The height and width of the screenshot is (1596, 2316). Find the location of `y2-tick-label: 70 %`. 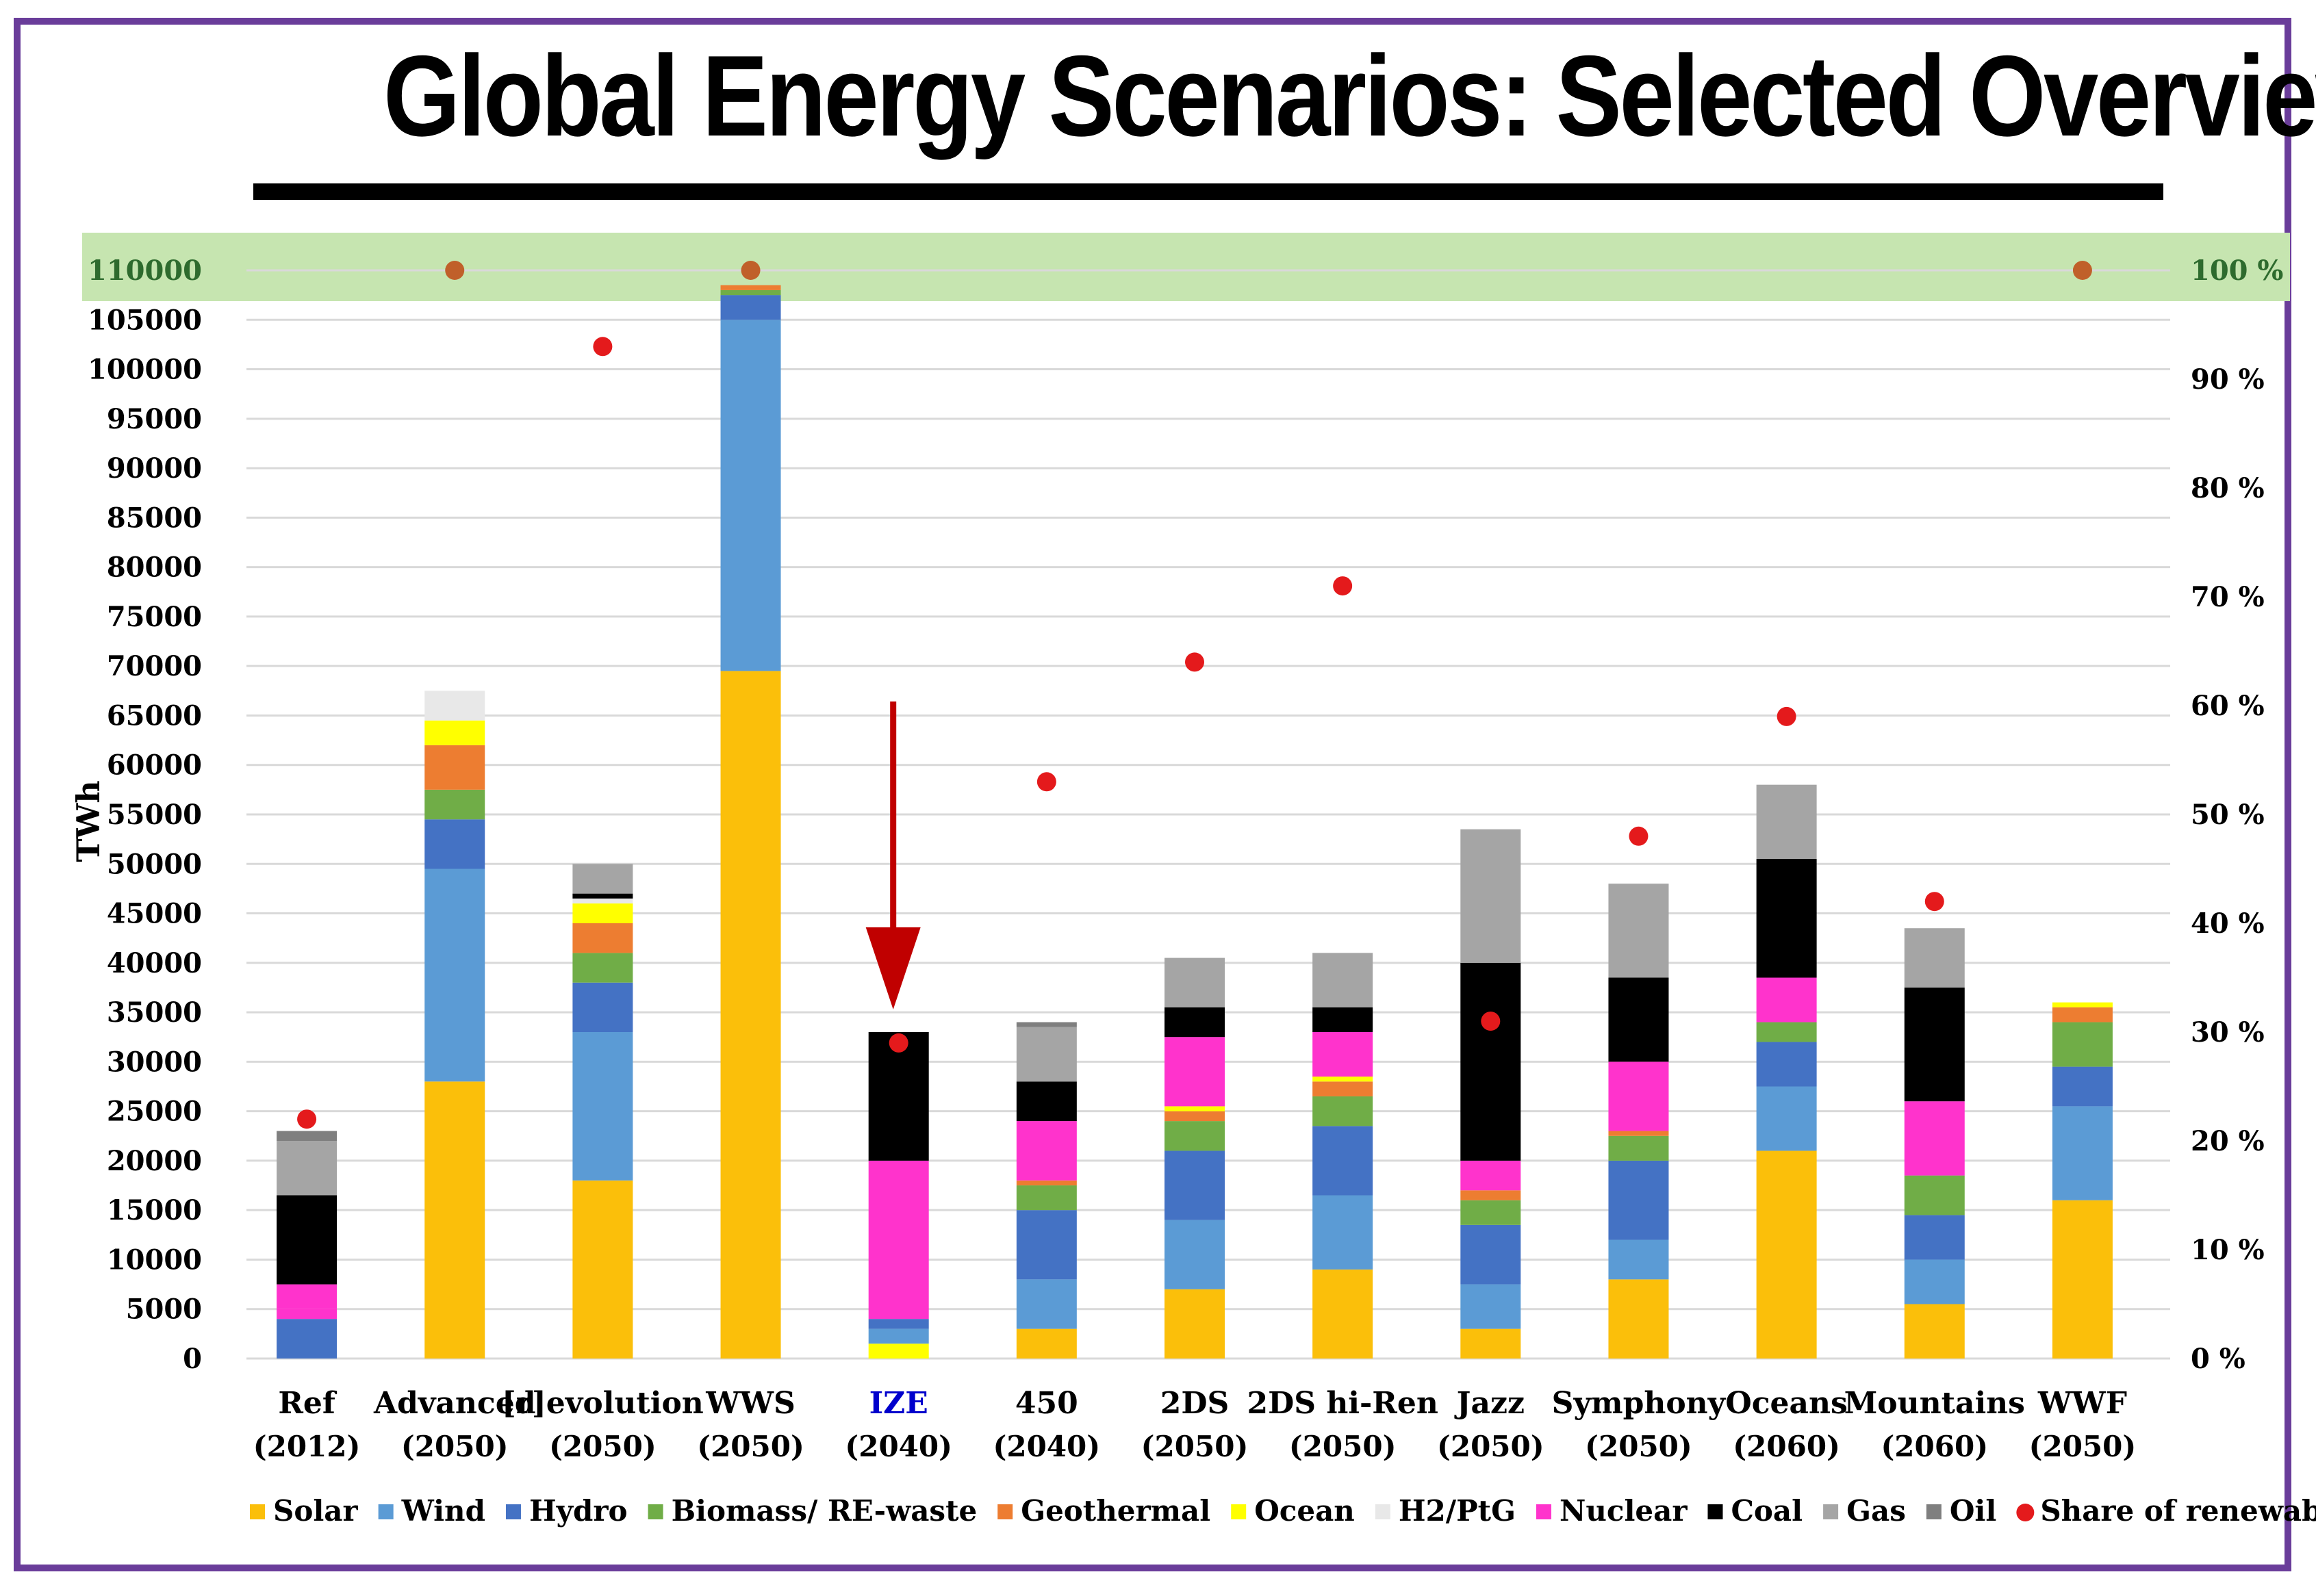

y2-tick-label: 70 % is located at coordinates (2228, 597).